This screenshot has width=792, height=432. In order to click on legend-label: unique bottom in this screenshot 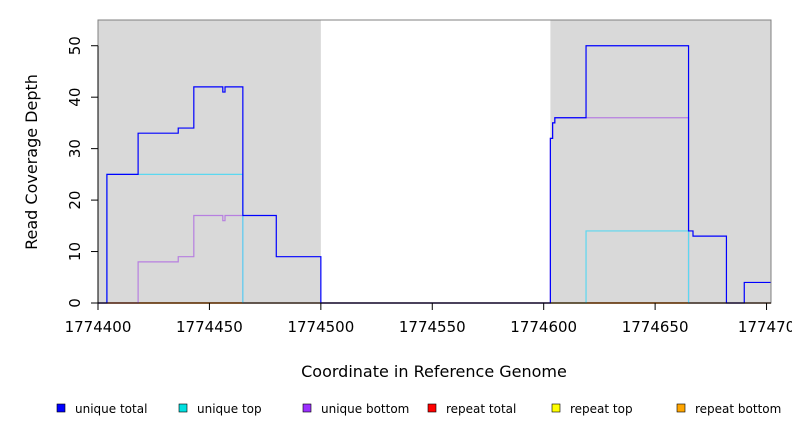, I will do `click(365, 409)`.